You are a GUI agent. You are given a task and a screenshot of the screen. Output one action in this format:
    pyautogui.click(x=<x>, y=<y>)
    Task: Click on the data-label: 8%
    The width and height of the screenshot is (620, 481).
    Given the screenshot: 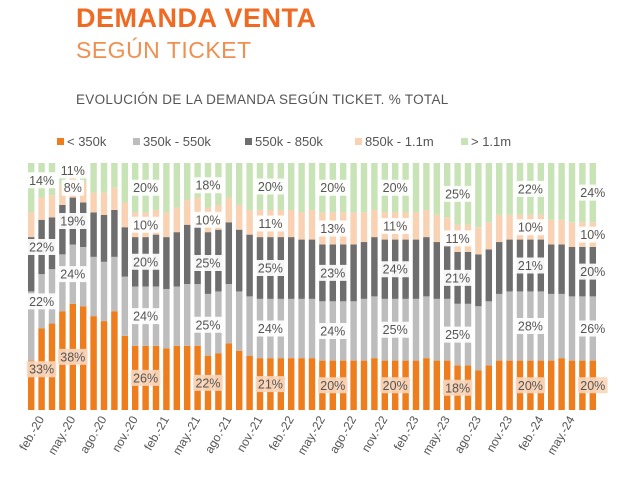 What is the action you would take?
    pyautogui.click(x=72, y=187)
    